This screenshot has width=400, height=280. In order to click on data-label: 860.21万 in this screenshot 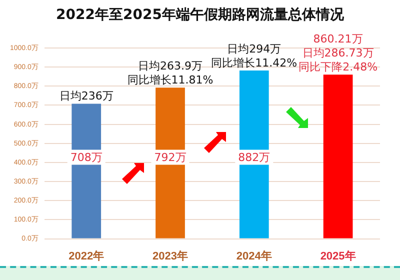, I will do `click(338, 39)`.